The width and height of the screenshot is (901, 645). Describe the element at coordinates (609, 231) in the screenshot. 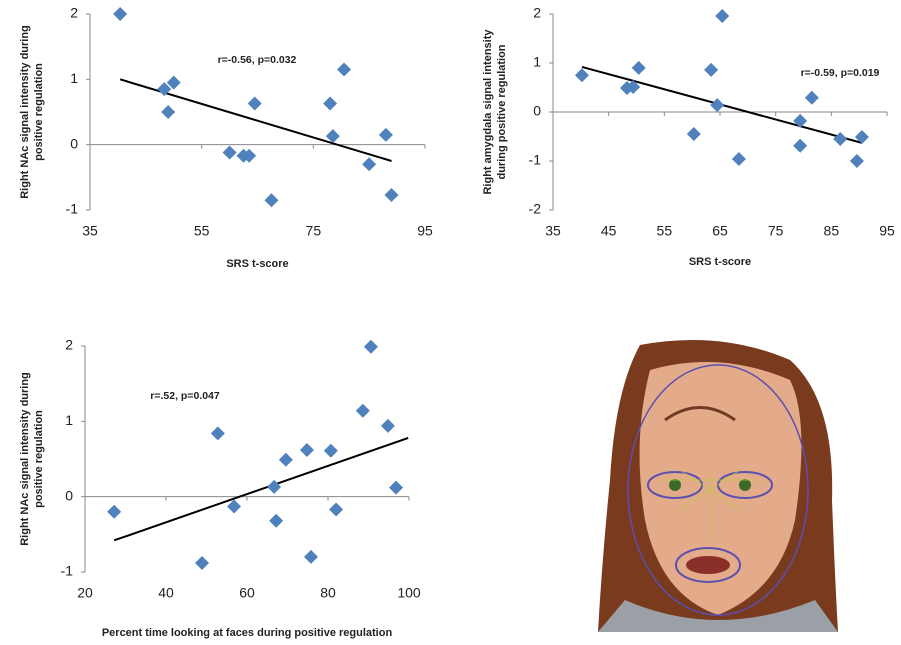

I see `x-tick-label: 45` at that location.